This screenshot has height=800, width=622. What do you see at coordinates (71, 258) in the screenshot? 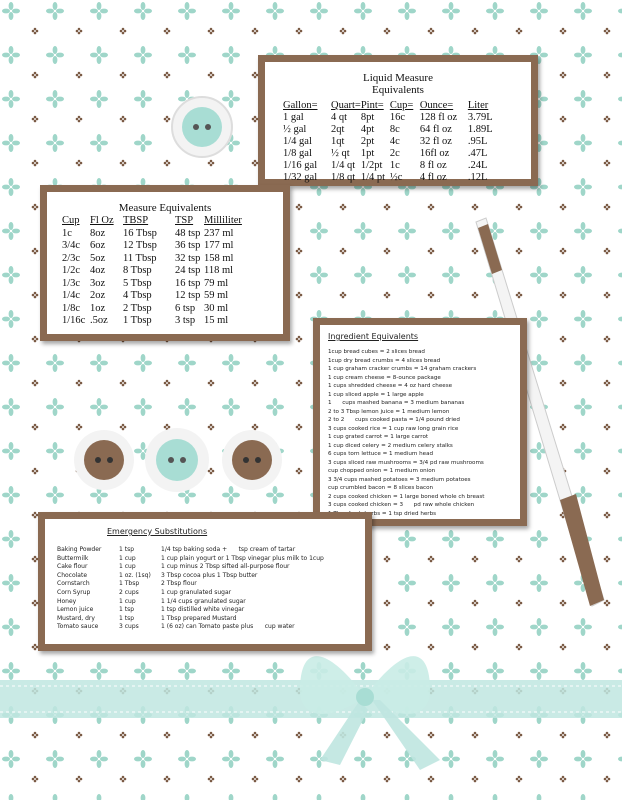
I see `cell: 2/3c` at bounding box center [71, 258].